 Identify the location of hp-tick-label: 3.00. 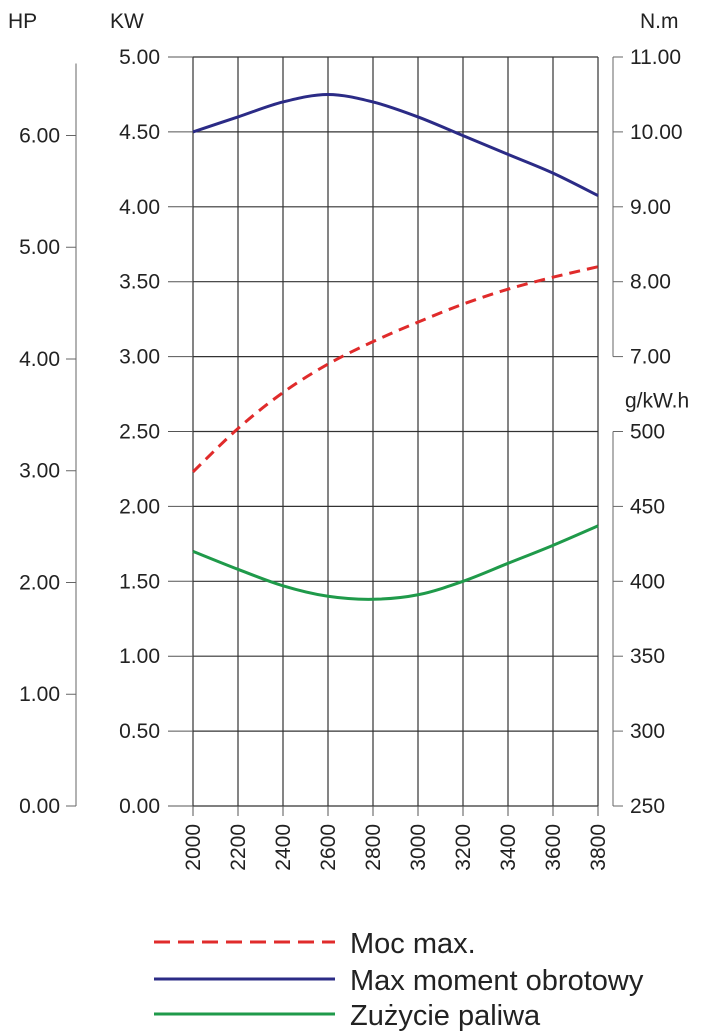
(39, 471).